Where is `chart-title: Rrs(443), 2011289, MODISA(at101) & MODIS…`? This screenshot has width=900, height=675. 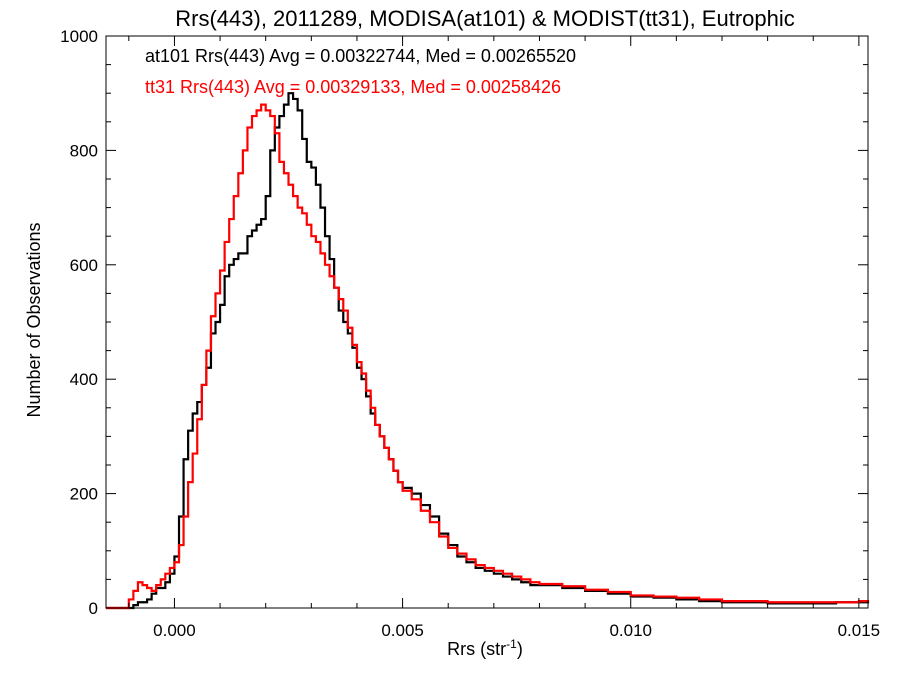 chart-title: Rrs(443), 2011289, MODISA(at101) & MODIS… is located at coordinates (485, 18).